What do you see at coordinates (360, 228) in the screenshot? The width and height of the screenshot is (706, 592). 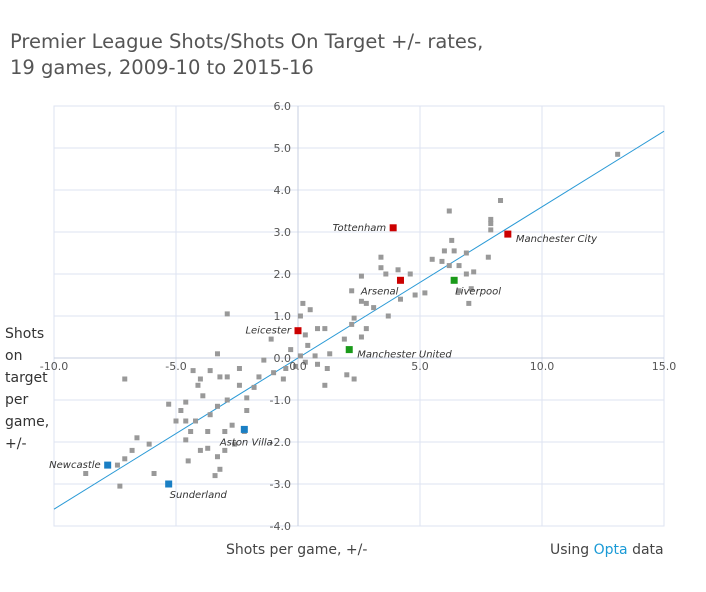 I see `highlight-label: Tottenham` at bounding box center [360, 228].